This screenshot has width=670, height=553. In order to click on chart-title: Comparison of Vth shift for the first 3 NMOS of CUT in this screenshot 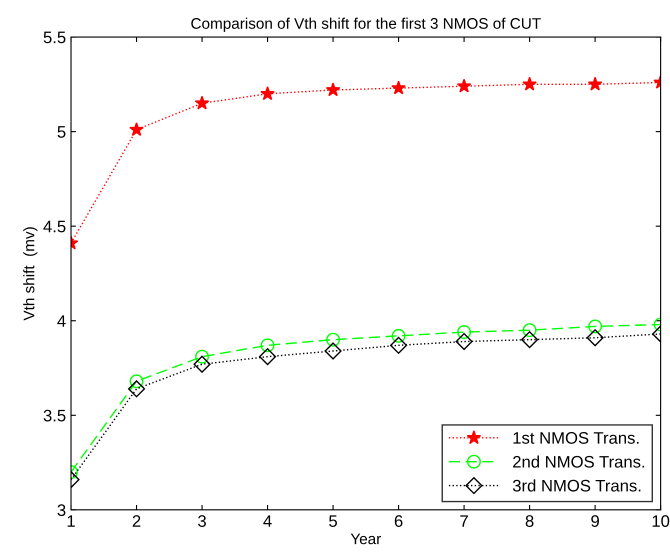, I will do `click(366, 25)`.